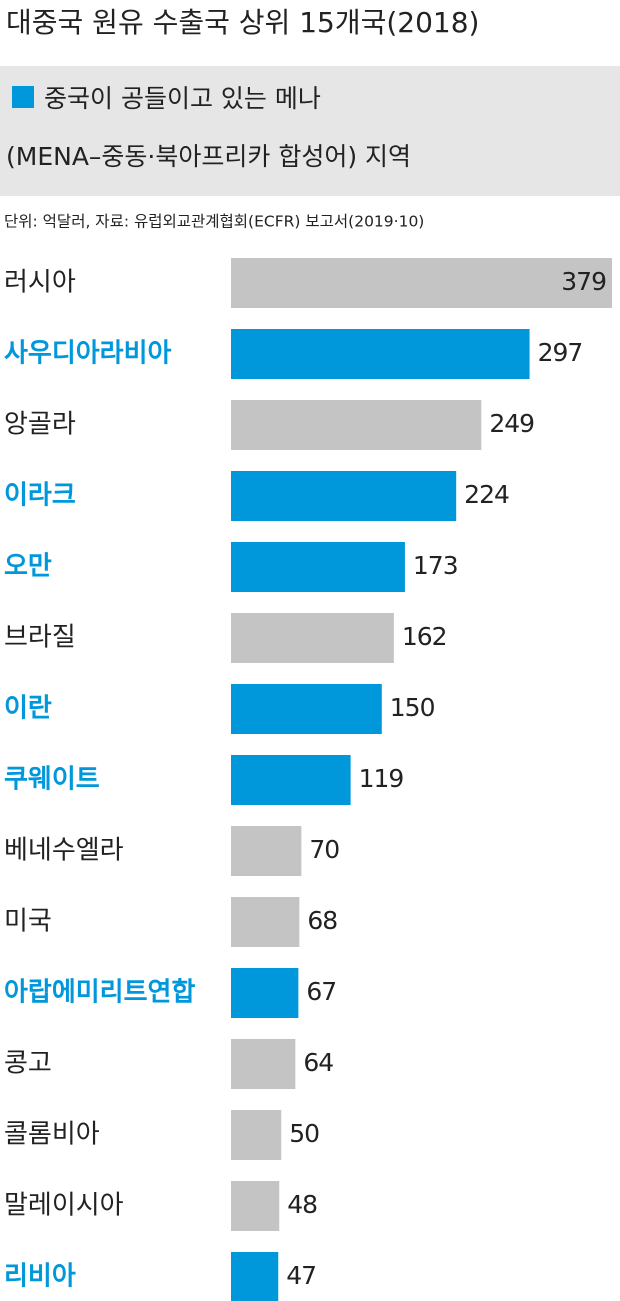 This screenshot has width=620, height=1301. What do you see at coordinates (23, 97) in the screenshot?
I see `legend-swatch` at bounding box center [23, 97].